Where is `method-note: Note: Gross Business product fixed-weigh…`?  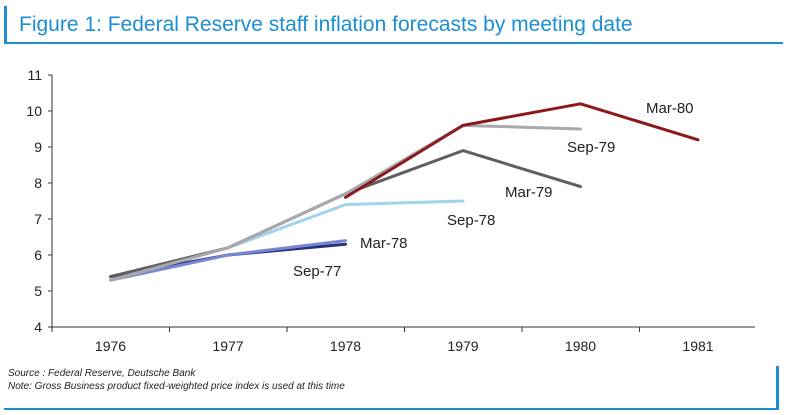 method-note: Note: Gross Business product fixed-weigh… is located at coordinates (176, 386).